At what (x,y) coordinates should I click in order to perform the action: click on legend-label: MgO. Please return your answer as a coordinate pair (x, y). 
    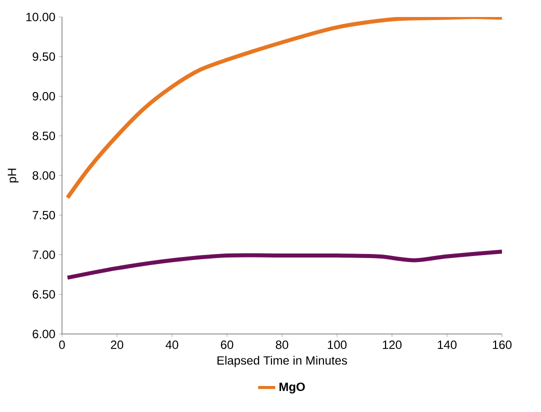
    Looking at the image, I should click on (292, 388).